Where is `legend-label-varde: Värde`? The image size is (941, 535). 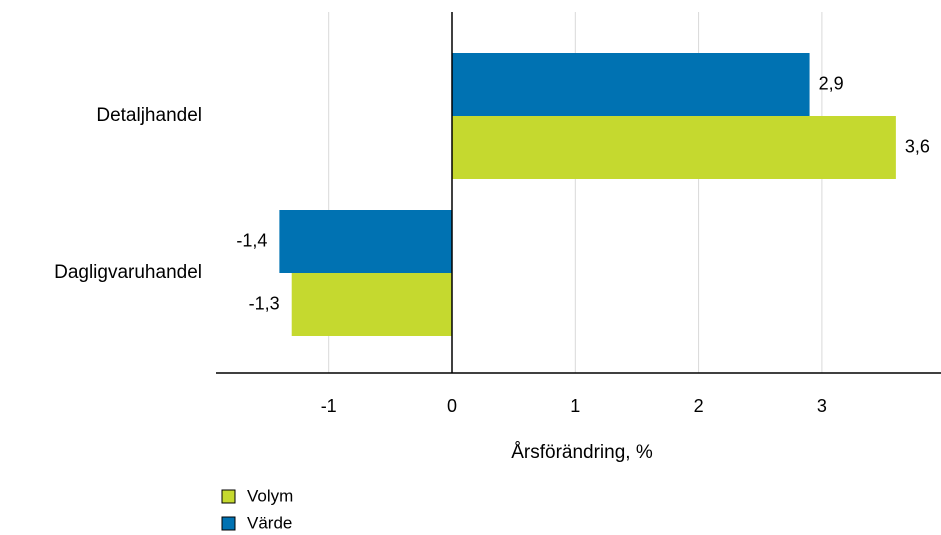
legend-label-varde: Värde is located at coordinates (269, 522).